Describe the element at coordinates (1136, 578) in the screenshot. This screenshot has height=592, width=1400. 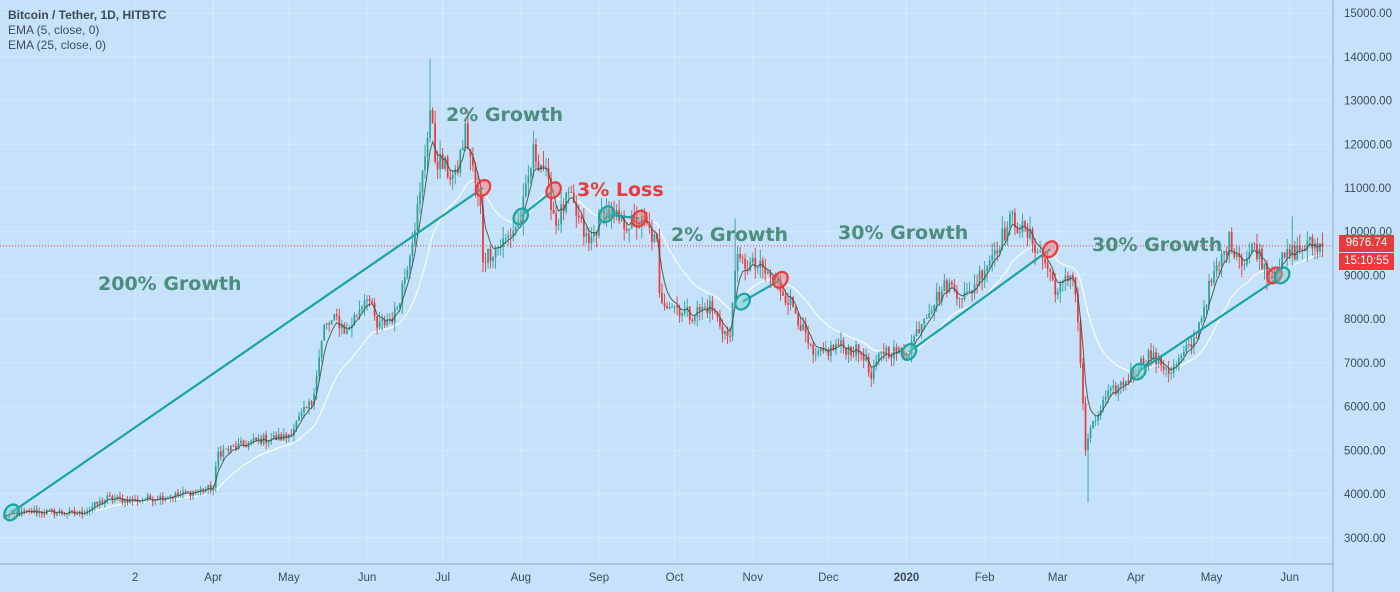
I see `x-tick-label: Apr` at that location.